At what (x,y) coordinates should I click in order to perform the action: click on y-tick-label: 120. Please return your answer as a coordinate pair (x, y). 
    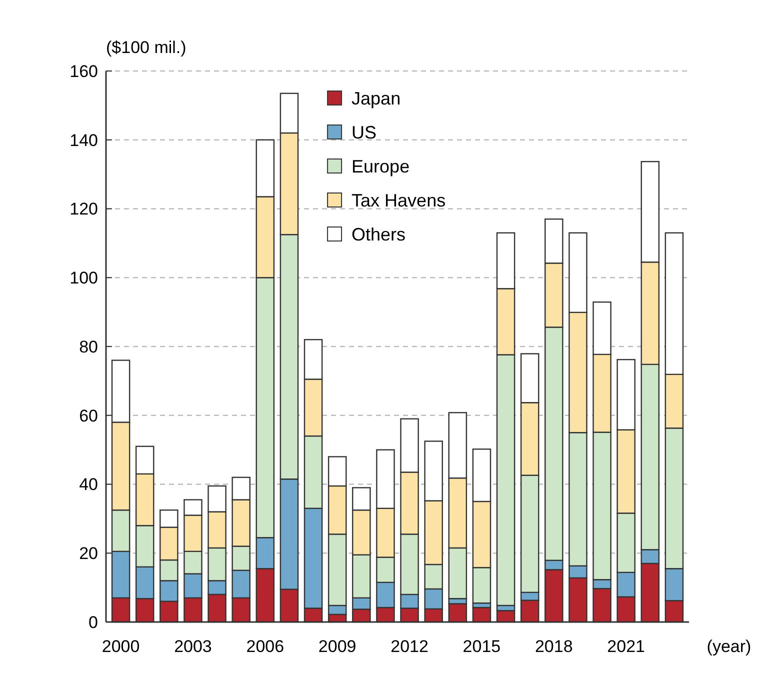
    Looking at the image, I should click on (84, 209).